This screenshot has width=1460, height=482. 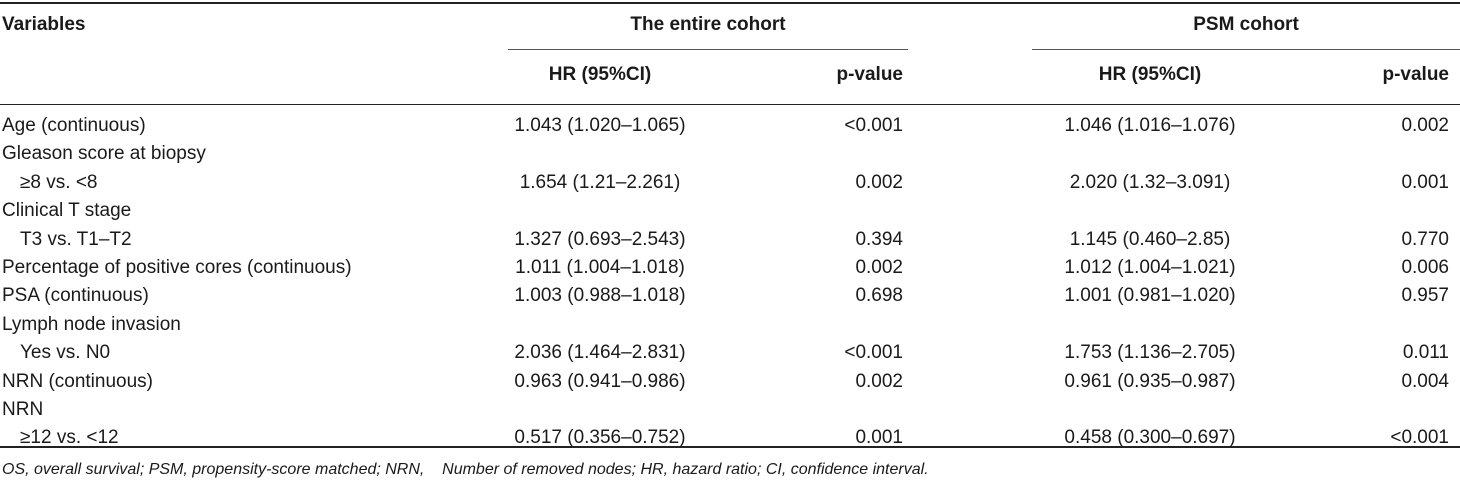 I want to click on header-psm-cohort: PSM cohort, so click(x=1246, y=24).